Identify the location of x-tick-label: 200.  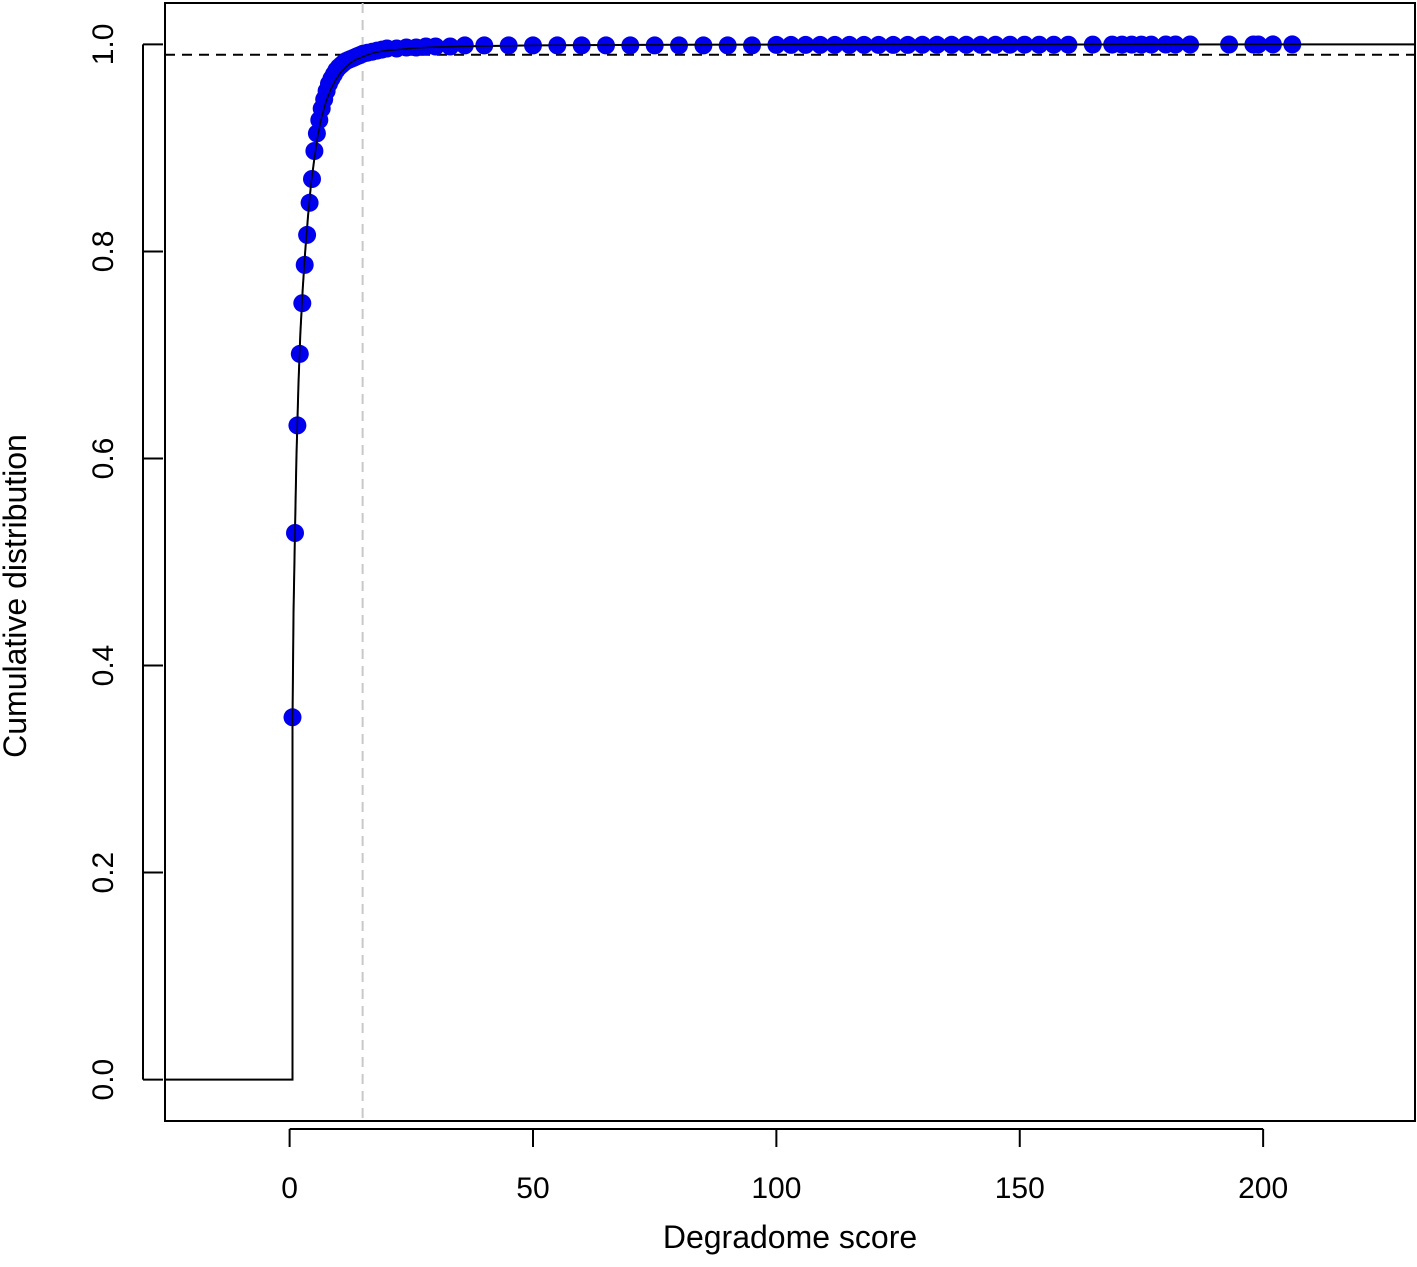
(1263, 1188).